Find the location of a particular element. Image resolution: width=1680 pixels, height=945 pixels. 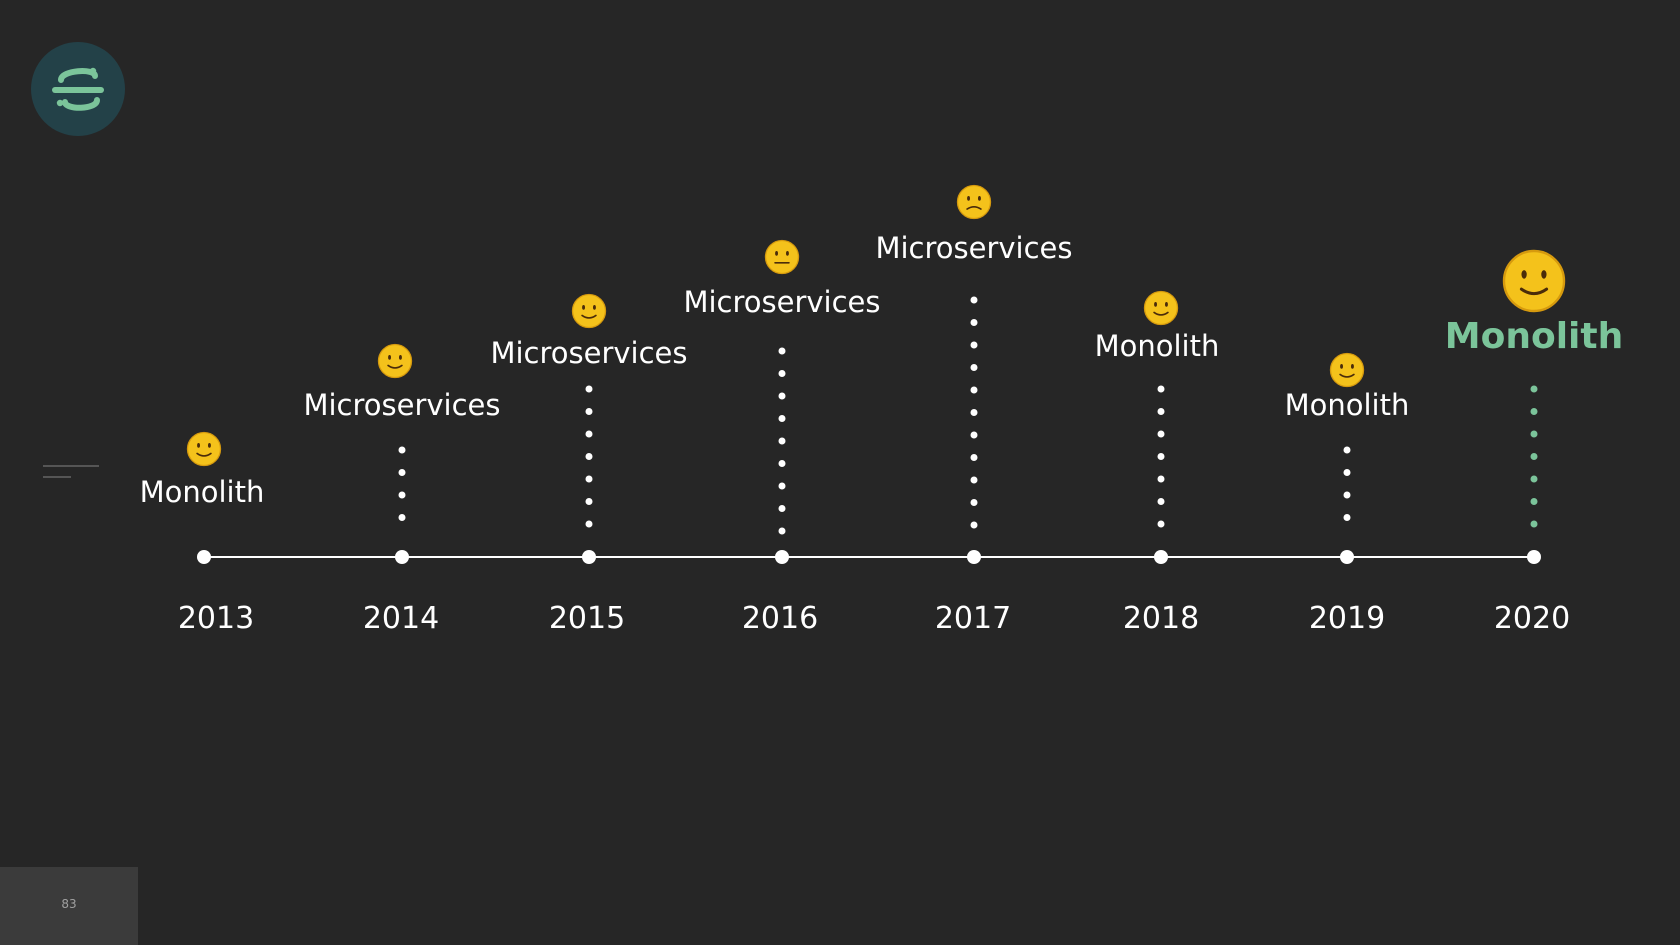

year-label: 2019 is located at coordinates (1347, 618).